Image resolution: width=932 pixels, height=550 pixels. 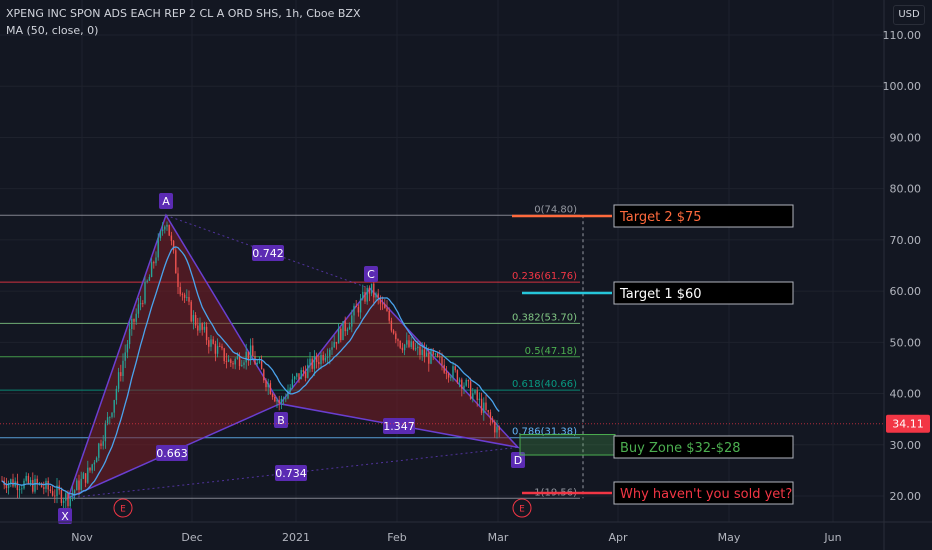 I want to click on callout-text: Why haven't you sold yet?, so click(x=706, y=494).